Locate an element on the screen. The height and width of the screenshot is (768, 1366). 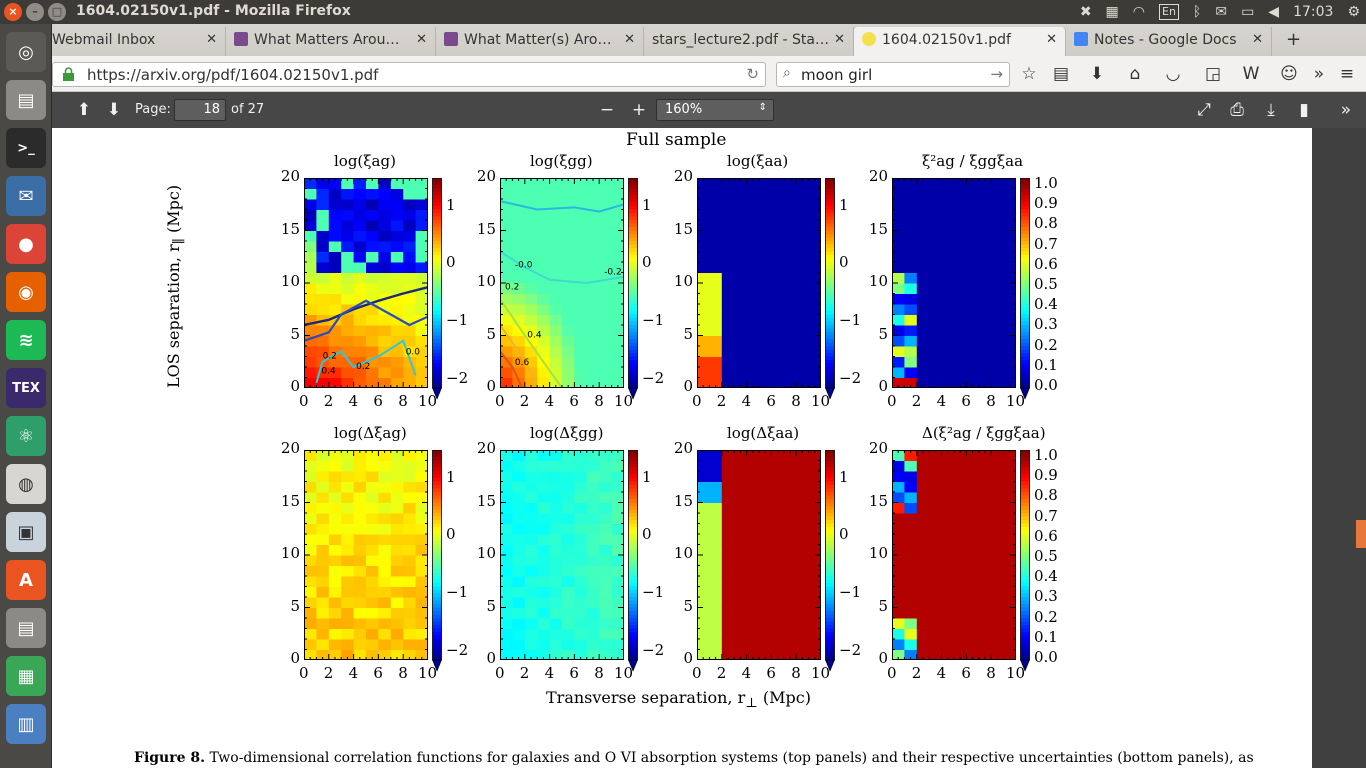
keyboard-layout: En is located at coordinates (1169, 12).